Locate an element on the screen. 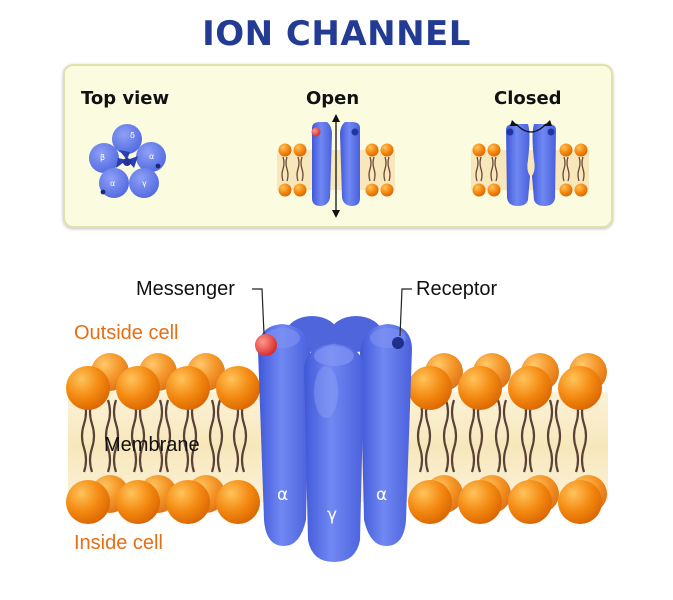  top-beta-label: β is located at coordinates (102, 157).